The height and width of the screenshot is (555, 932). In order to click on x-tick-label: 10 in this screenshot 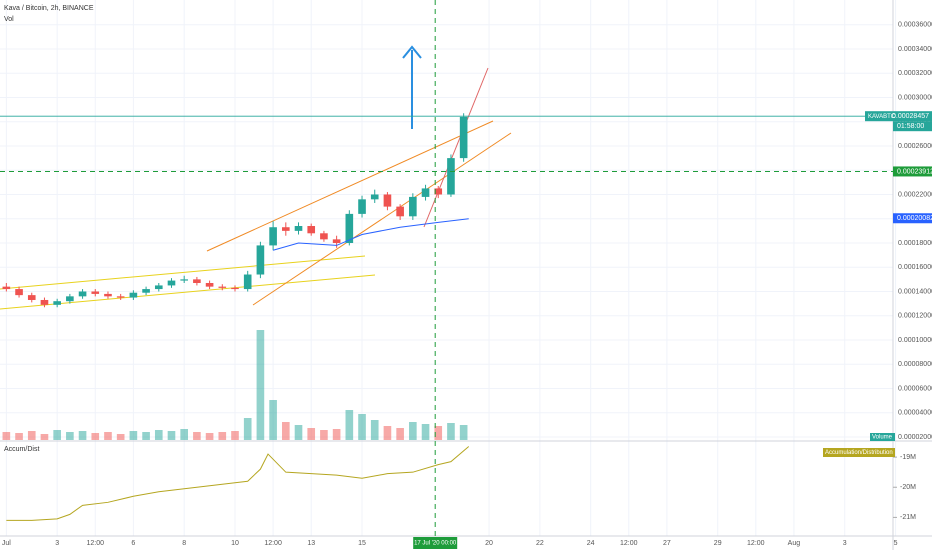, I will do `click(235, 543)`.